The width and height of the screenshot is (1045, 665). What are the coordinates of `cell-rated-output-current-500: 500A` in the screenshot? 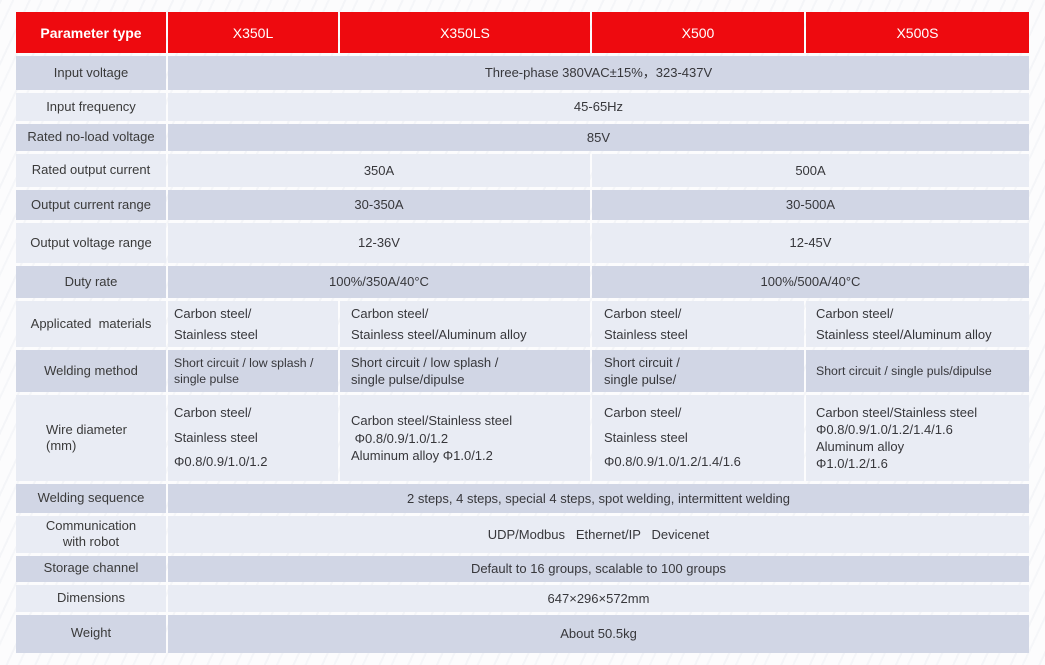 It's located at (810, 170).